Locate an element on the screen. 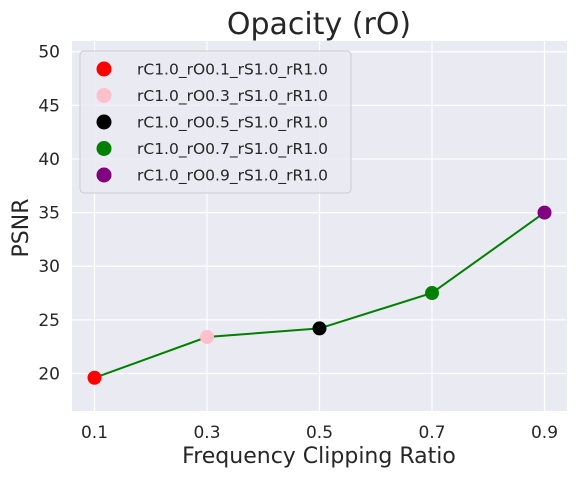 This screenshot has height=478, width=576. chart-title: Opacity (rO) is located at coordinates (319, 24).